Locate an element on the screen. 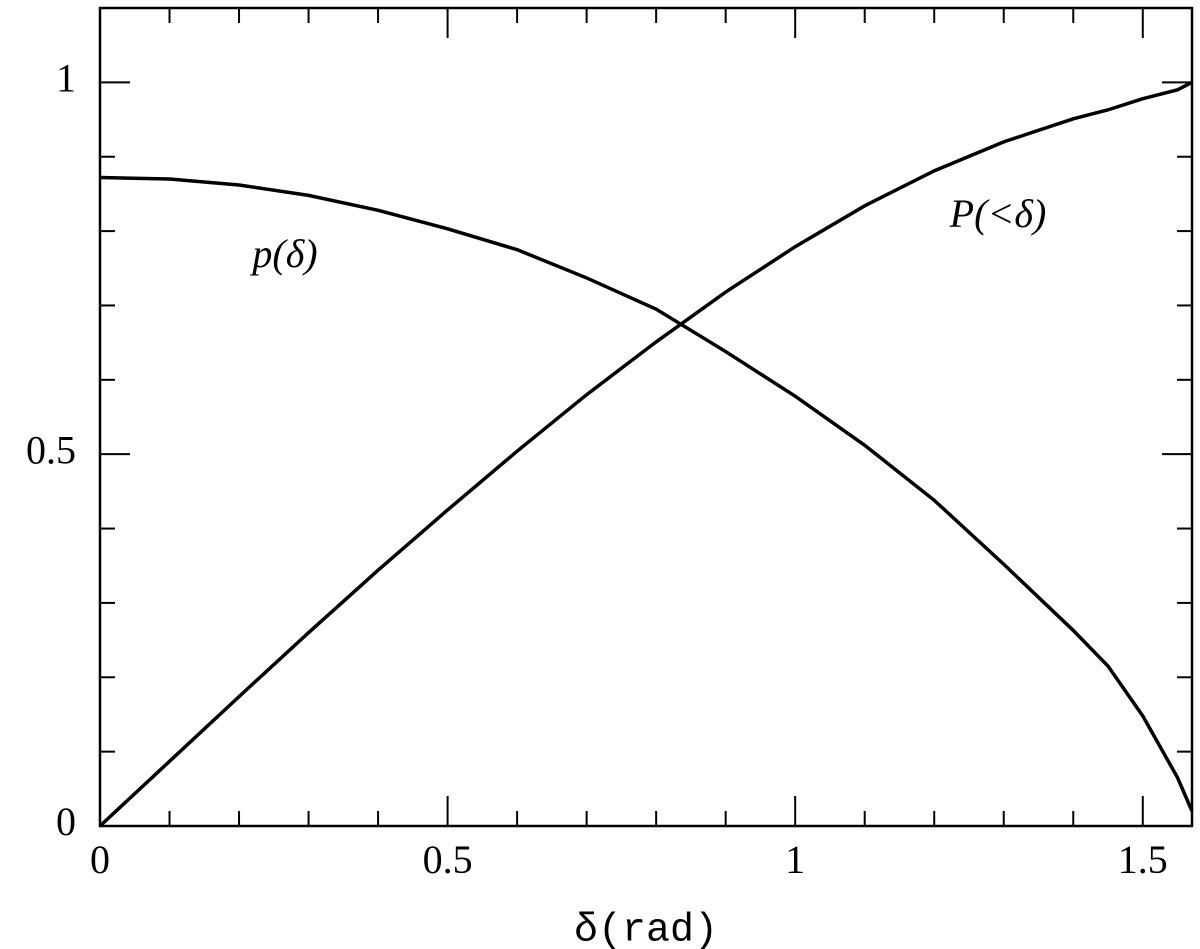 This screenshot has width=1200, height=949. y-tick-label: 0 is located at coordinates (66, 821).